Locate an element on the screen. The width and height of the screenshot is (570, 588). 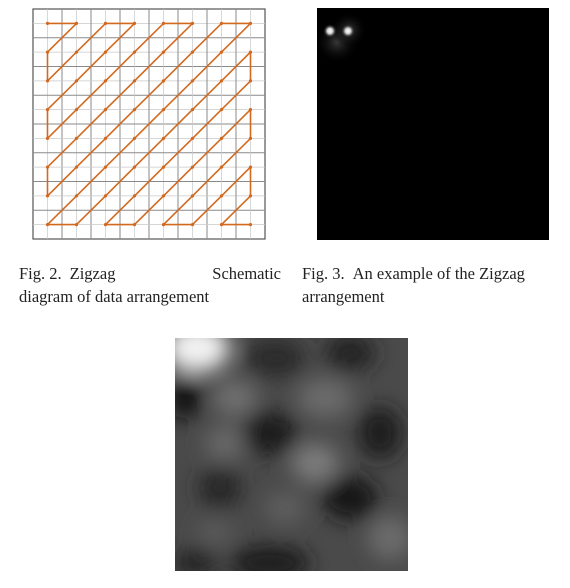
zigzag-line is located at coordinates (149, 124).